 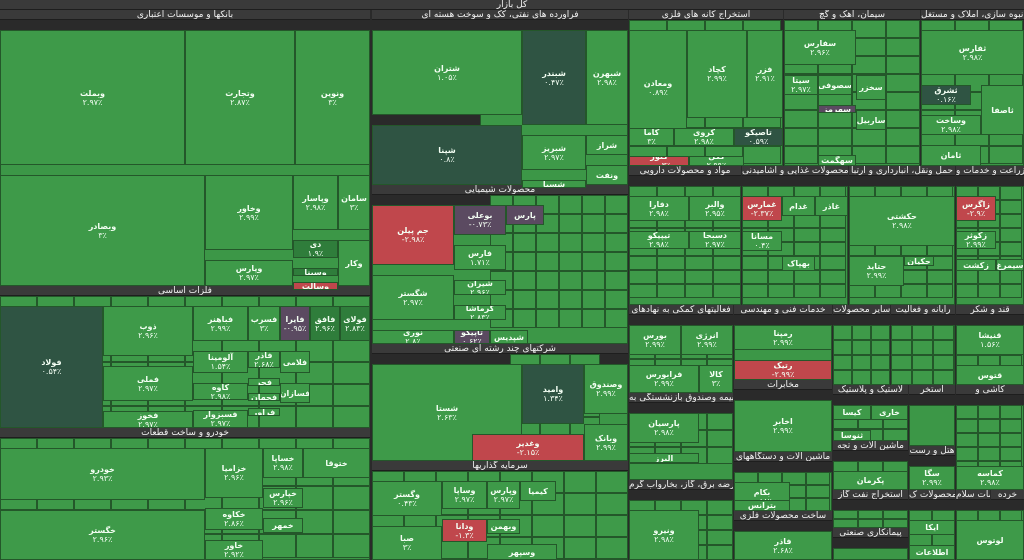 What do you see at coordinates (972, 15) in the screenshot?
I see `sector-header-building: انبوه سازی، املاک و مستغل` at bounding box center [972, 15].